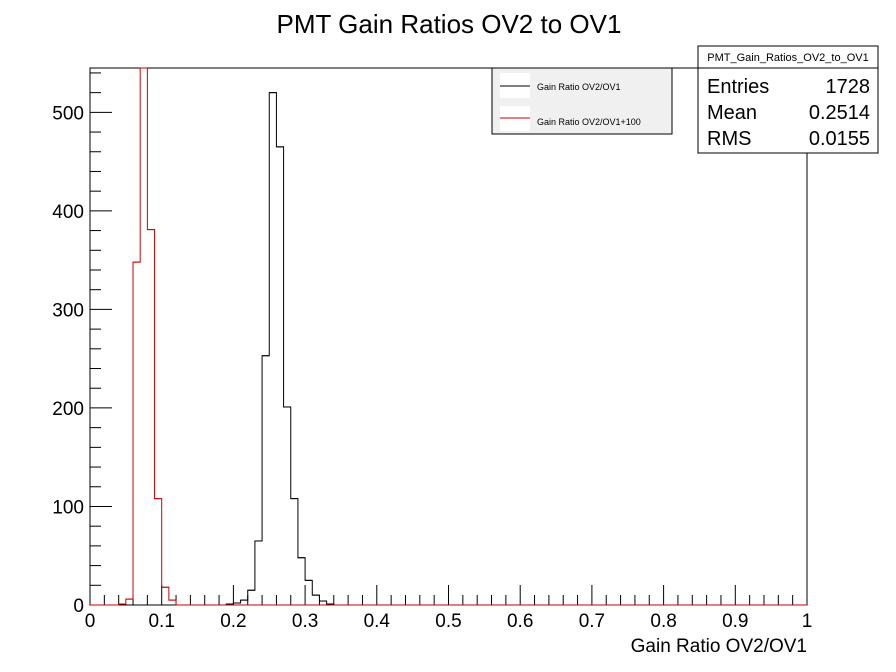 The height and width of the screenshot is (672, 896). What do you see at coordinates (839, 113) in the screenshot?
I see `stats-mean-value: 0.2514` at bounding box center [839, 113].